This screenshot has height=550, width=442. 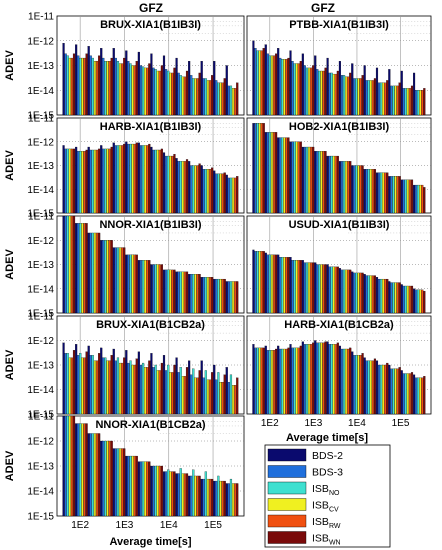 What do you see at coordinates (40, 66) in the screenshot?
I see `y-tick-label: 1E-13` at bounding box center [40, 66].